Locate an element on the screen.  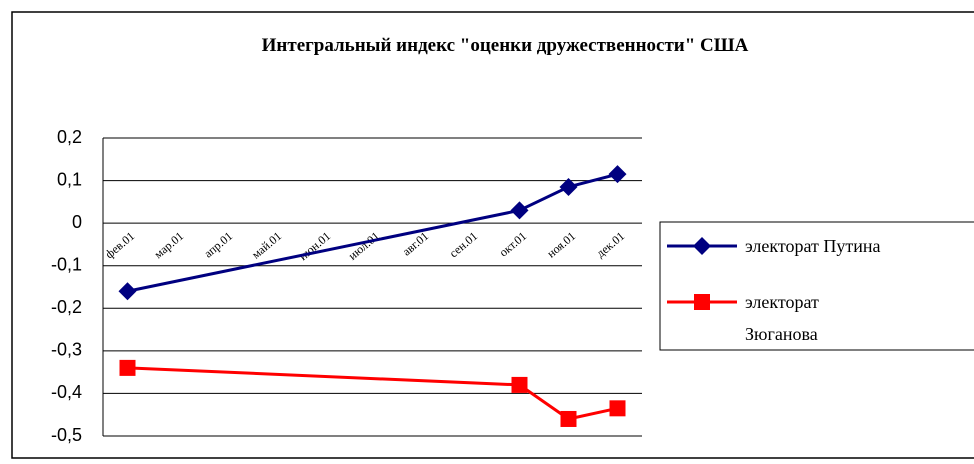
y-tick-label: -0,1 is located at coordinates (66, 264).